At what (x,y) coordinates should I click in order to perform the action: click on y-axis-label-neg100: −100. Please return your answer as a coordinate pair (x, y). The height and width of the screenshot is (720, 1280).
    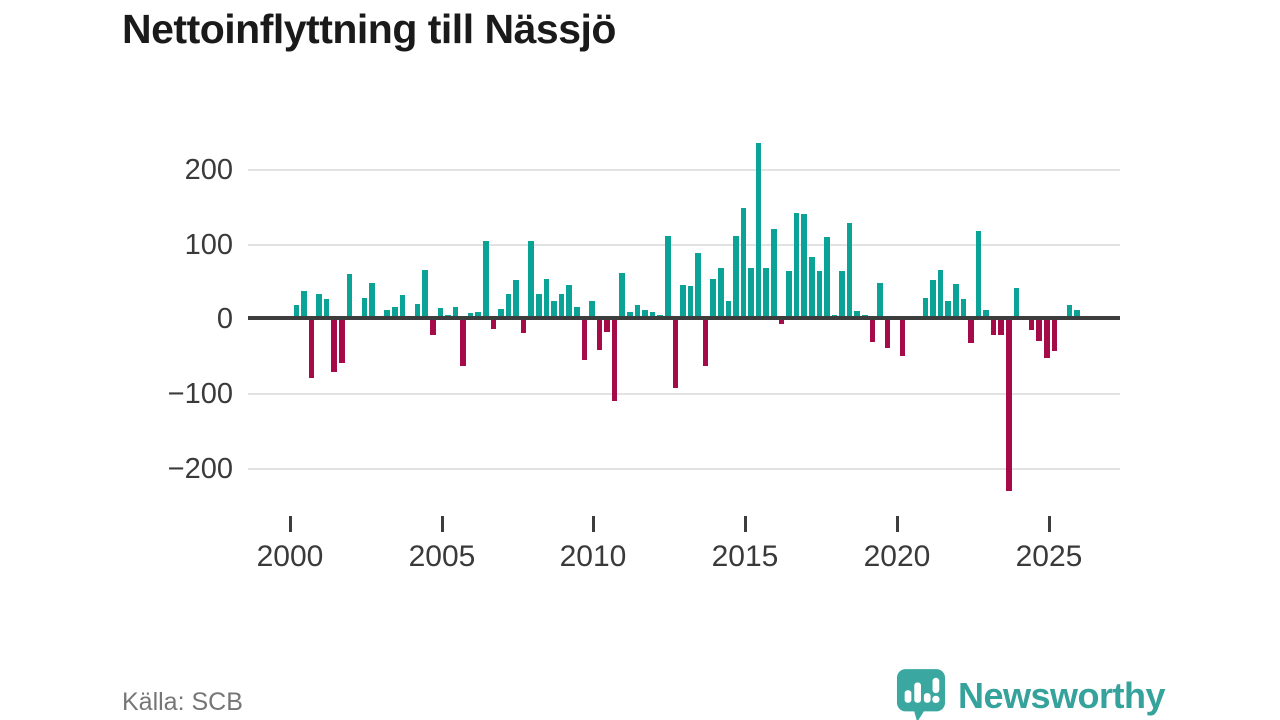
    Looking at the image, I should click on (200, 394).